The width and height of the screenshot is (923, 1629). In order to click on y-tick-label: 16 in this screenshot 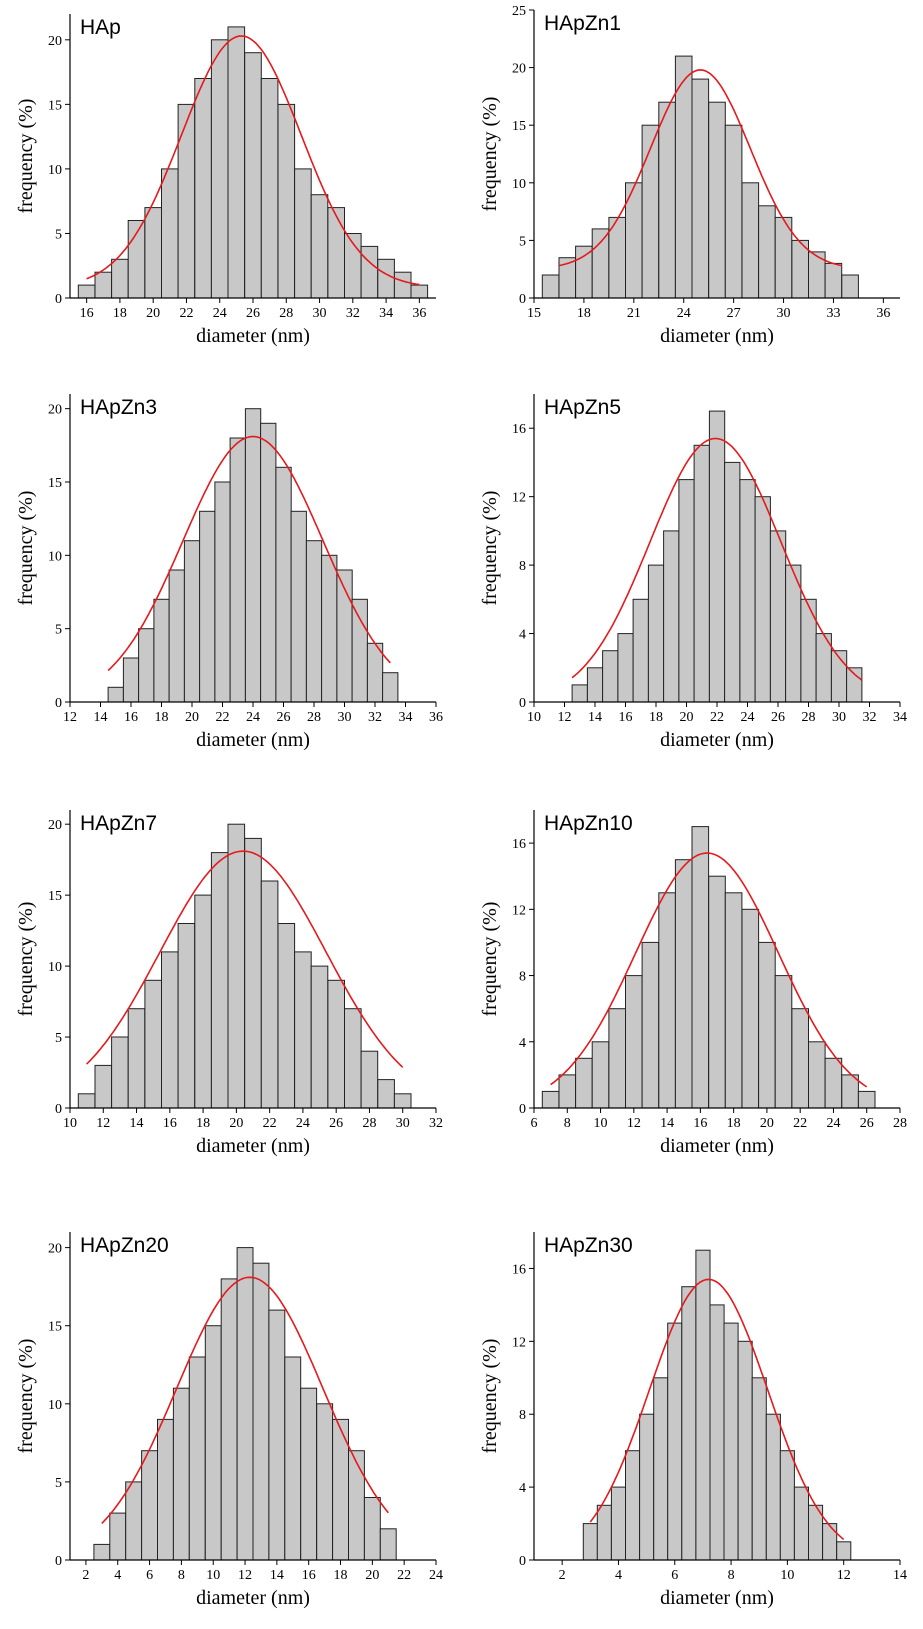, I will do `click(519, 1269)`.